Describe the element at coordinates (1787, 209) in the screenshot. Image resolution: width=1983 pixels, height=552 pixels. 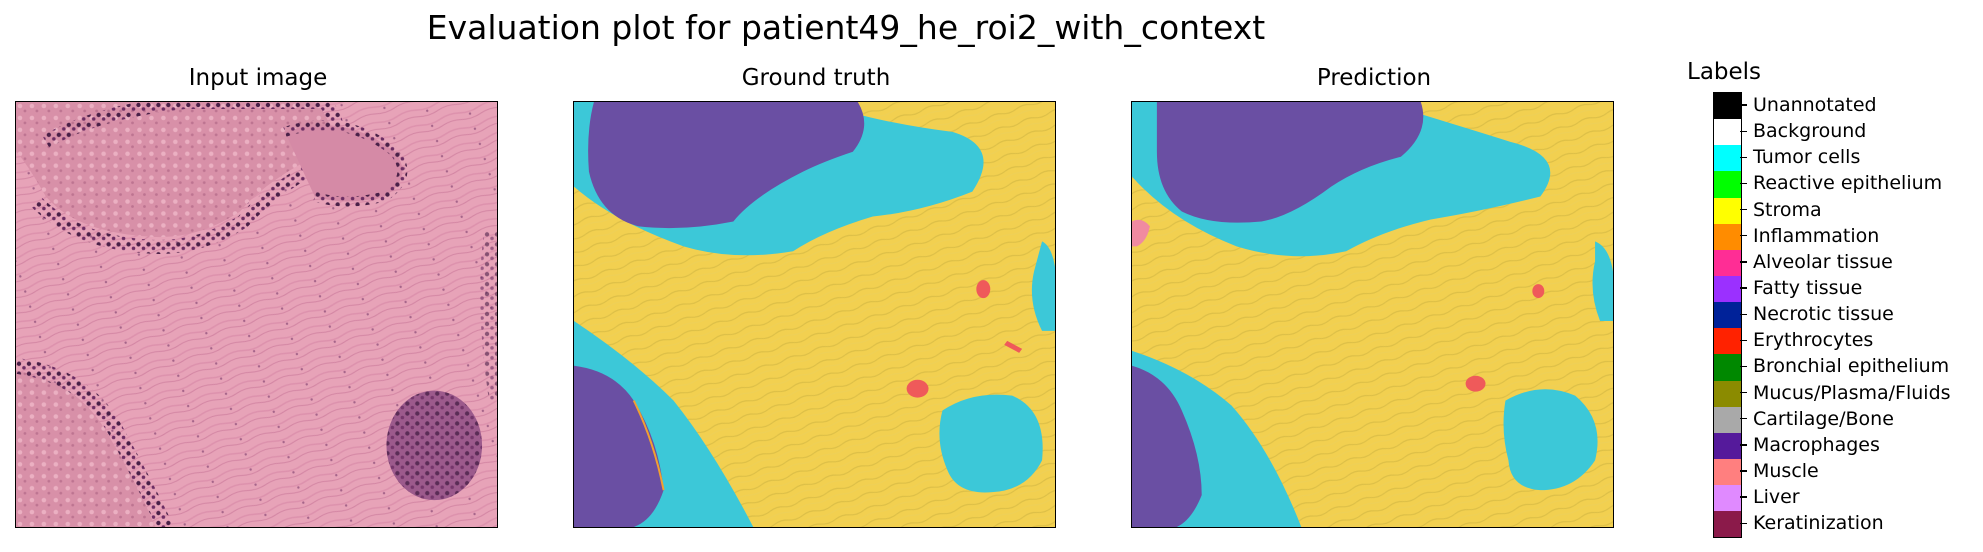
I see `legend-label: Stroma` at that location.